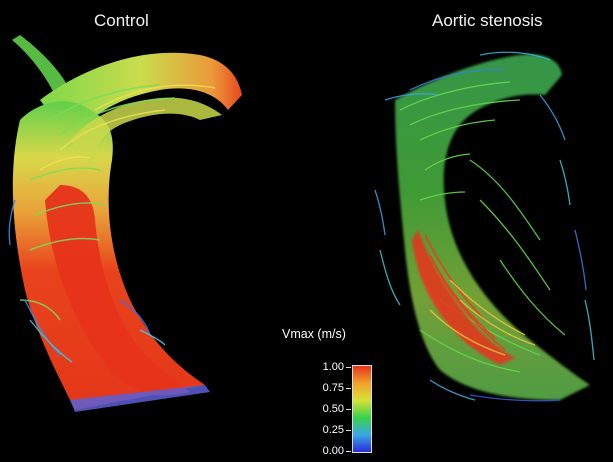 This screenshot has height=462, width=613. What do you see at coordinates (333, 367) in the screenshot?
I see `colorbar-tick-1-00: 1.00` at bounding box center [333, 367].